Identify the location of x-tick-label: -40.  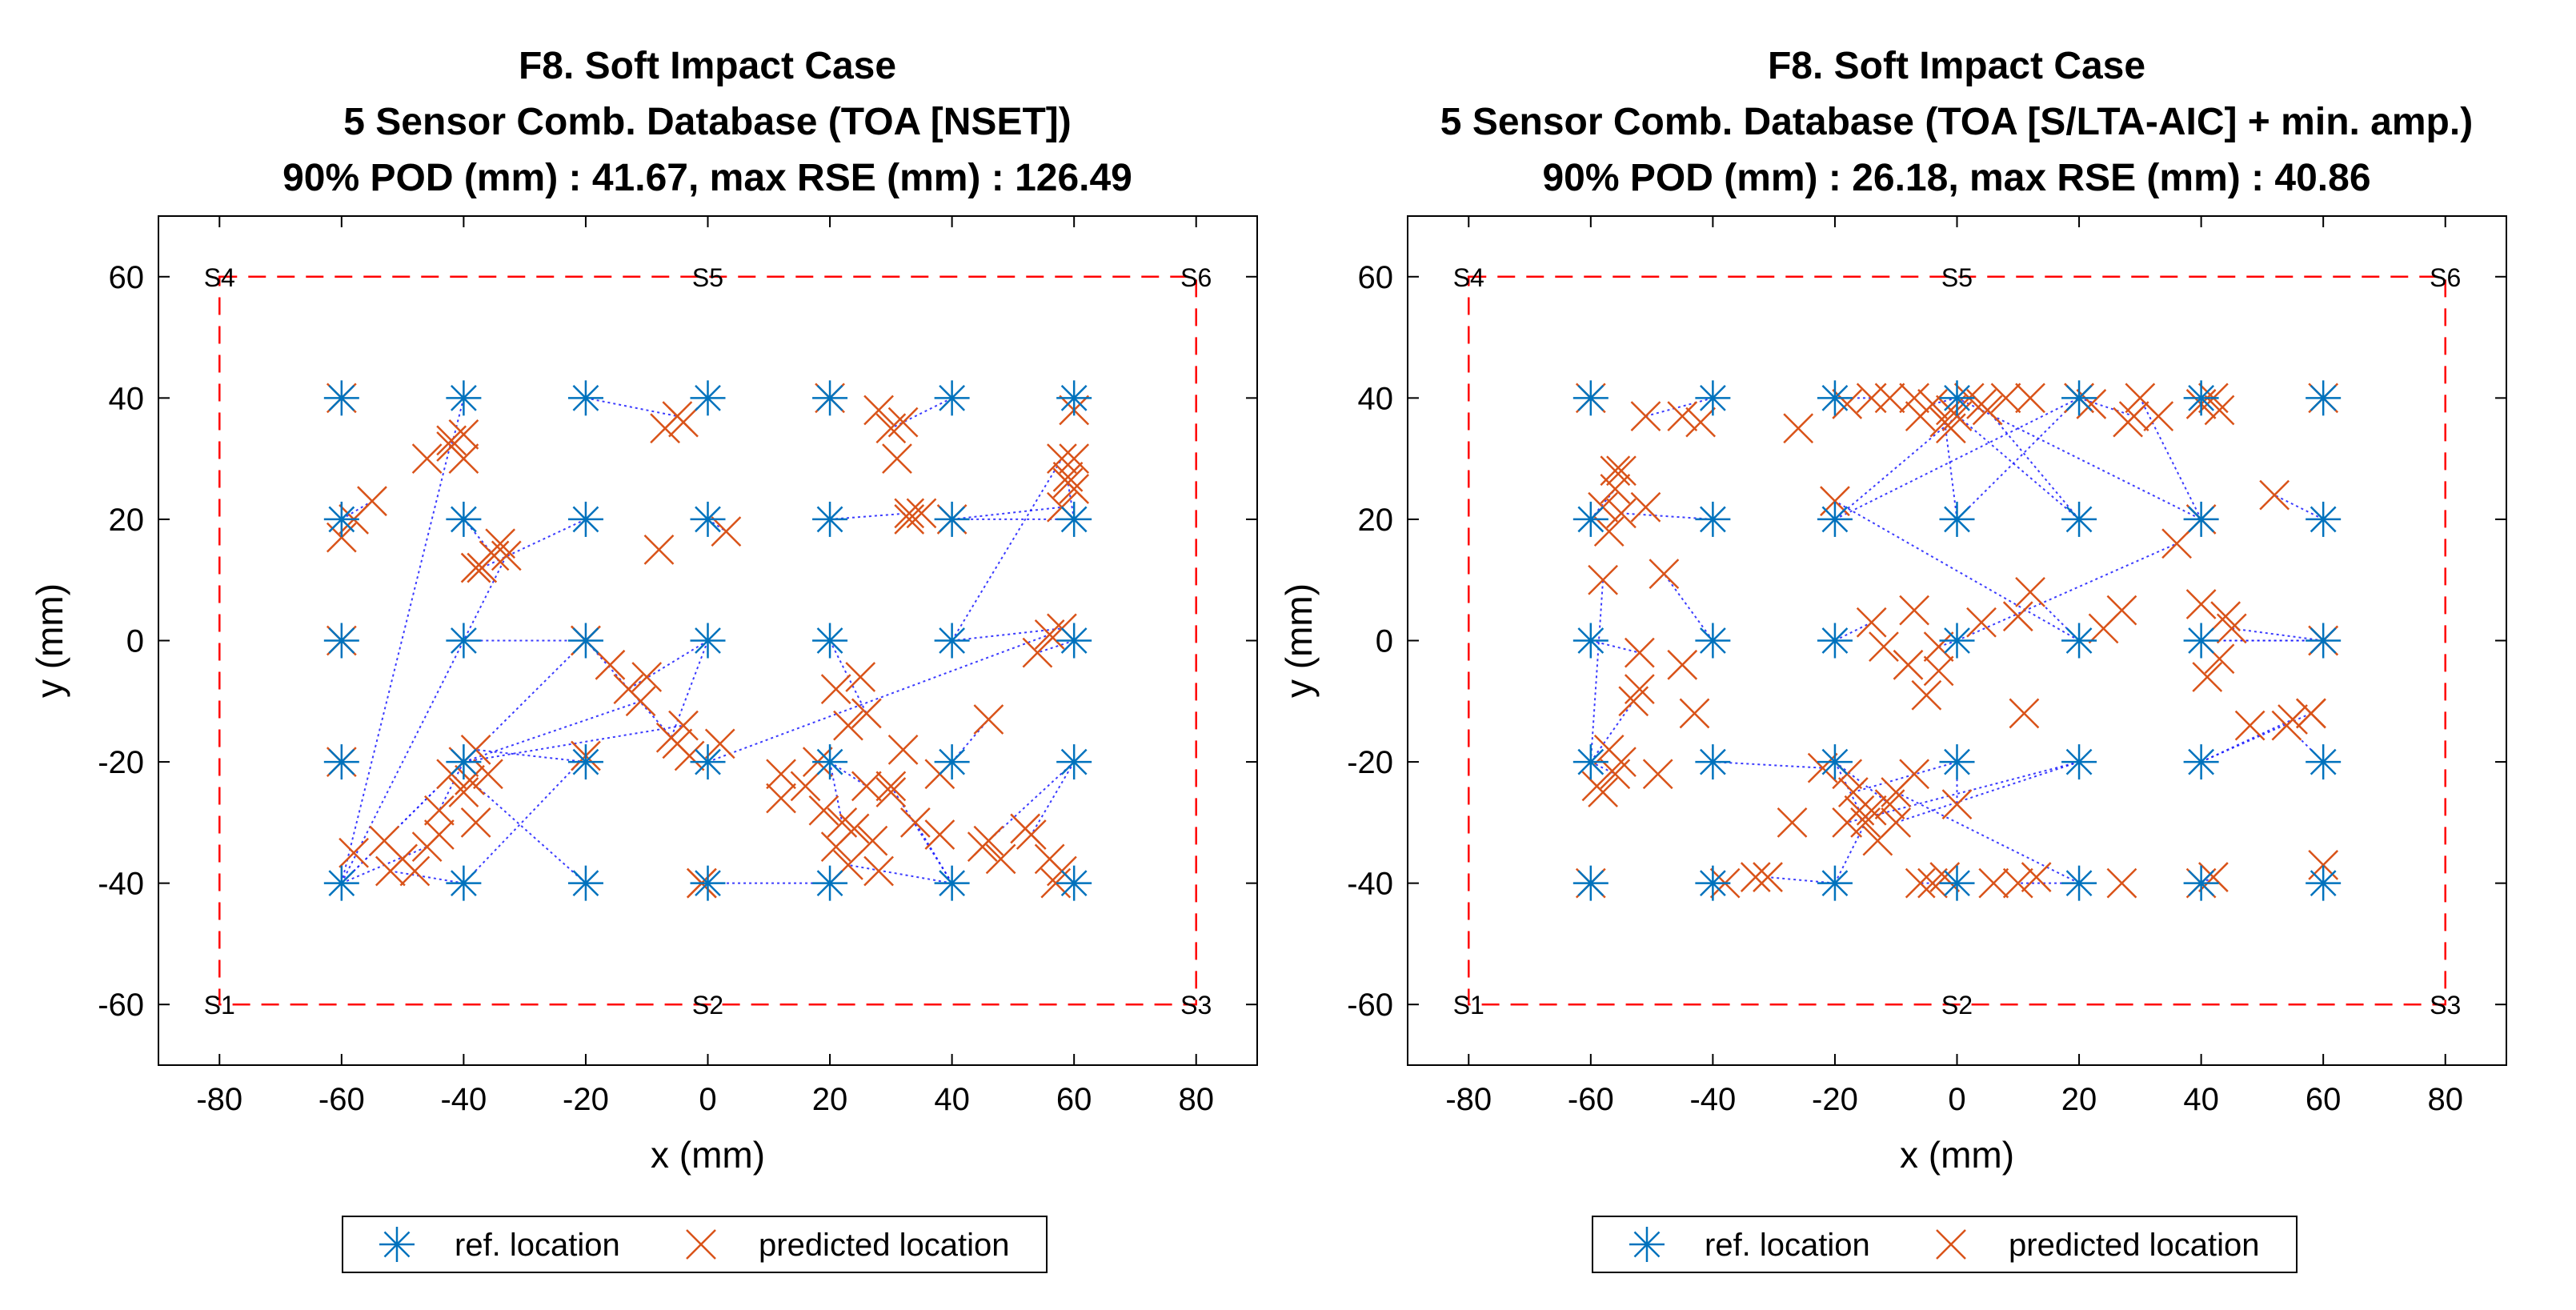
(1712, 1099).